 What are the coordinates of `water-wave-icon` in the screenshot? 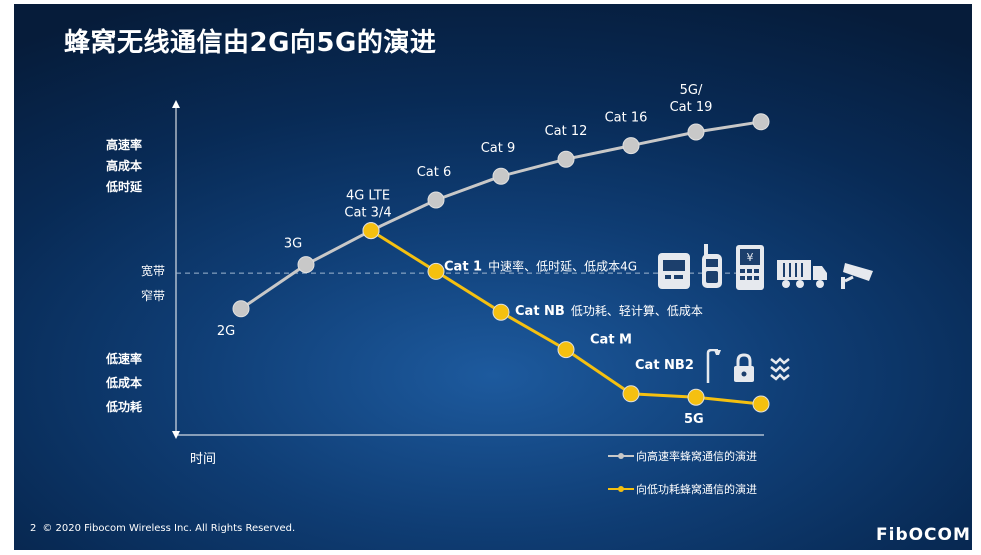 It's located at (780, 369).